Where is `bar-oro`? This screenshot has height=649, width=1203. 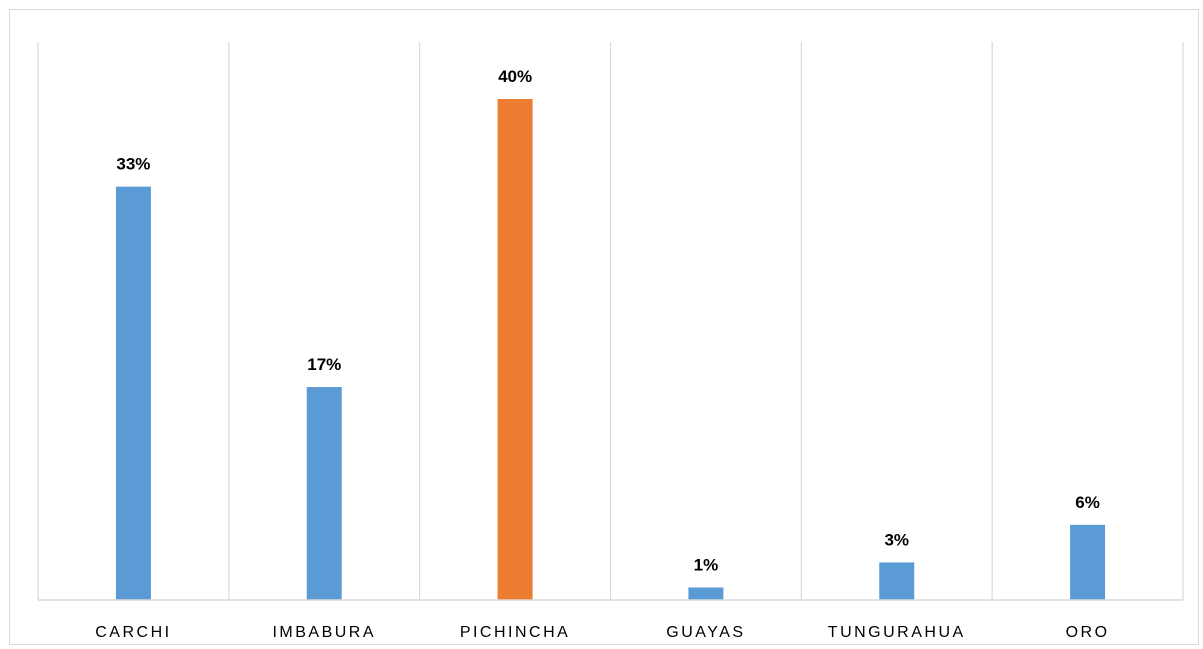 bar-oro is located at coordinates (1088, 562).